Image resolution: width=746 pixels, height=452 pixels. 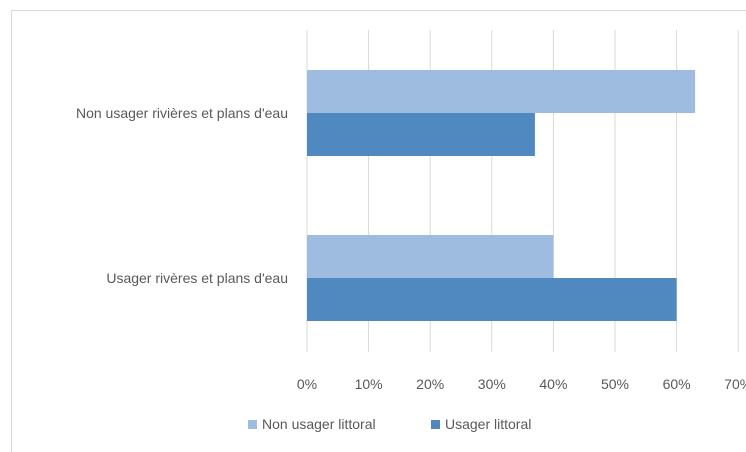 What do you see at coordinates (369, 384) in the screenshot?
I see `tick-label: 10%` at bounding box center [369, 384].